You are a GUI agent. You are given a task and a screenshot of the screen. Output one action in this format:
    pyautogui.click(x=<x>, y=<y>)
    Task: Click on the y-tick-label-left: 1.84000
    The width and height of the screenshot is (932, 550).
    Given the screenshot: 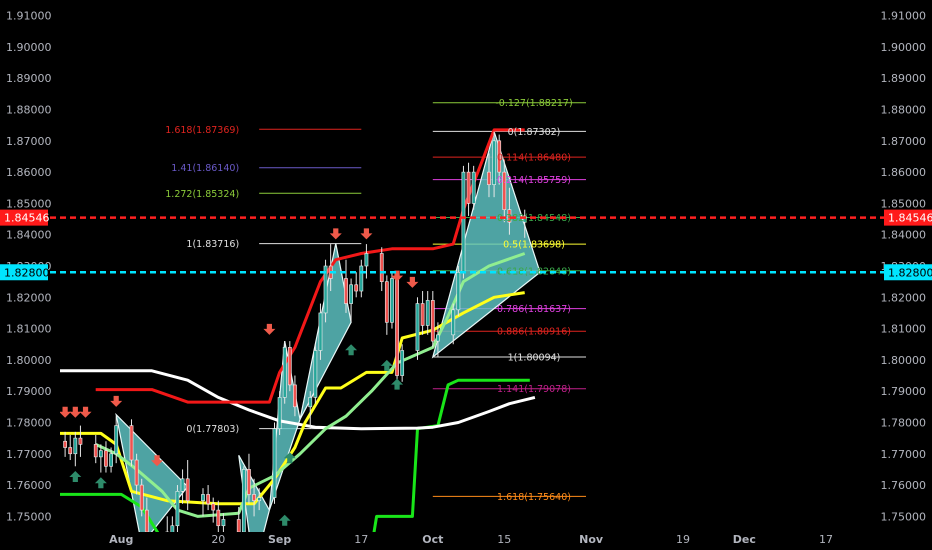 What is the action you would take?
    pyautogui.click(x=29, y=235)
    